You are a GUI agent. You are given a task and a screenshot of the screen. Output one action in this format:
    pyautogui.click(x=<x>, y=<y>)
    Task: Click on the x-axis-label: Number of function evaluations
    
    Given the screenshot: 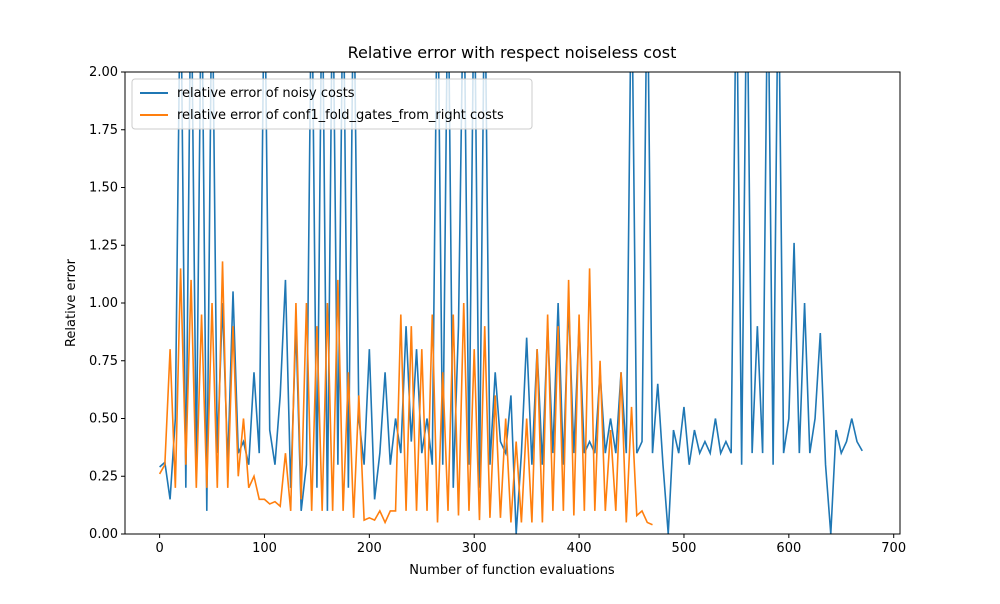 What is the action you would take?
    pyautogui.click(x=512, y=570)
    